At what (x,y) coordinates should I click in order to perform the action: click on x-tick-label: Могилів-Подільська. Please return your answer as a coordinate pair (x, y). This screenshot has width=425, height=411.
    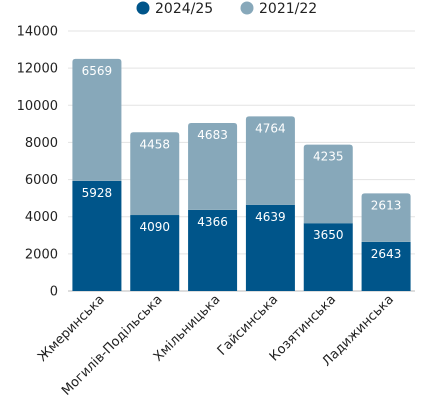
    Looking at the image, I should click on (112, 345).